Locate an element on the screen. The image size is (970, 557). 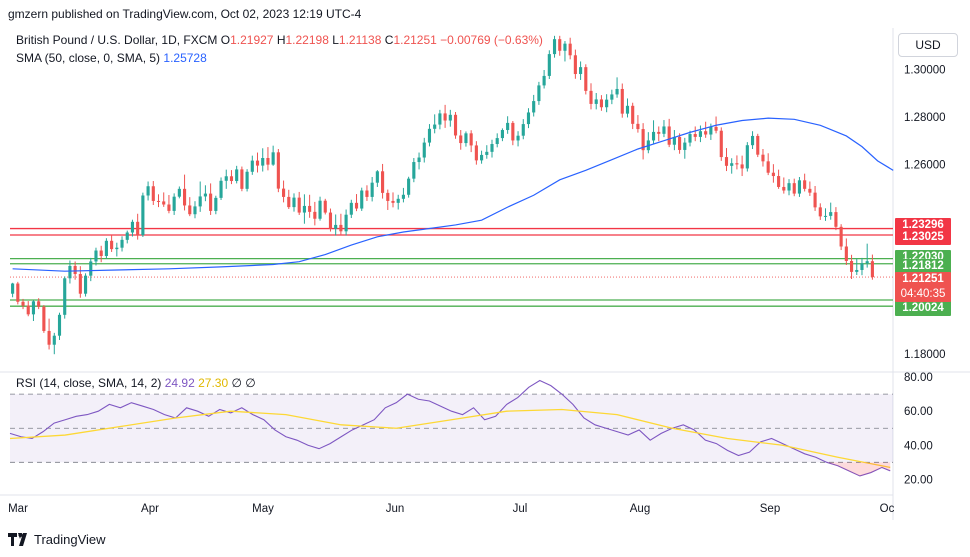
low-label: L is located at coordinates (335, 40).